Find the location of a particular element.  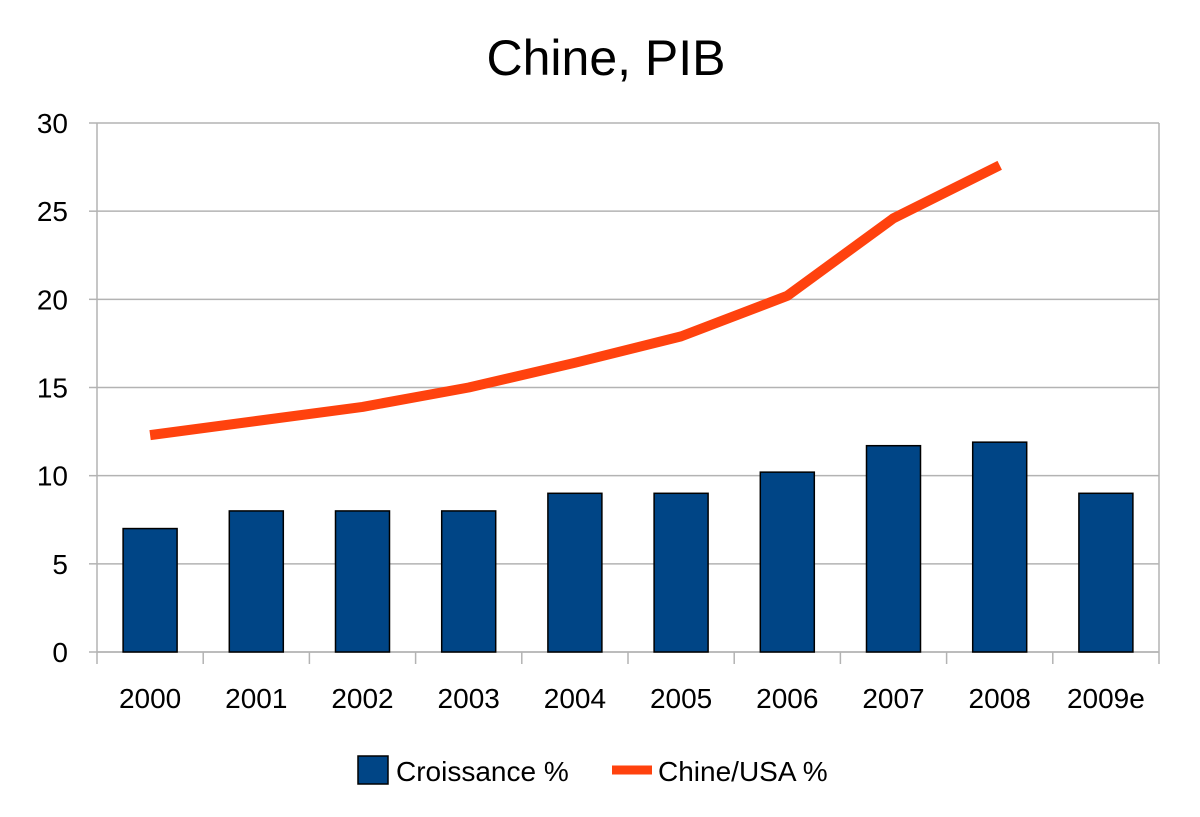

x-tick-label: 2001 is located at coordinates (256, 698).